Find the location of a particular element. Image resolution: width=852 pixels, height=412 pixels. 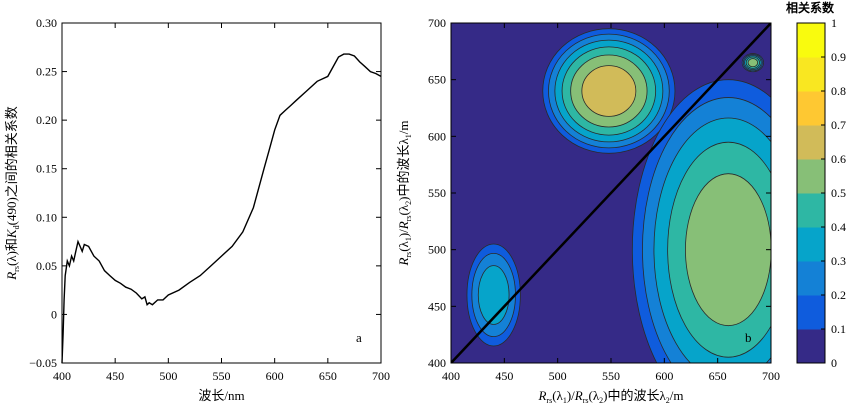

colorbar: 相关系数 0 0.1 0.2 0.3 0.4 0.5 0.6 0.7 0.8 0.9 1 is located at coordinates (816, 185).